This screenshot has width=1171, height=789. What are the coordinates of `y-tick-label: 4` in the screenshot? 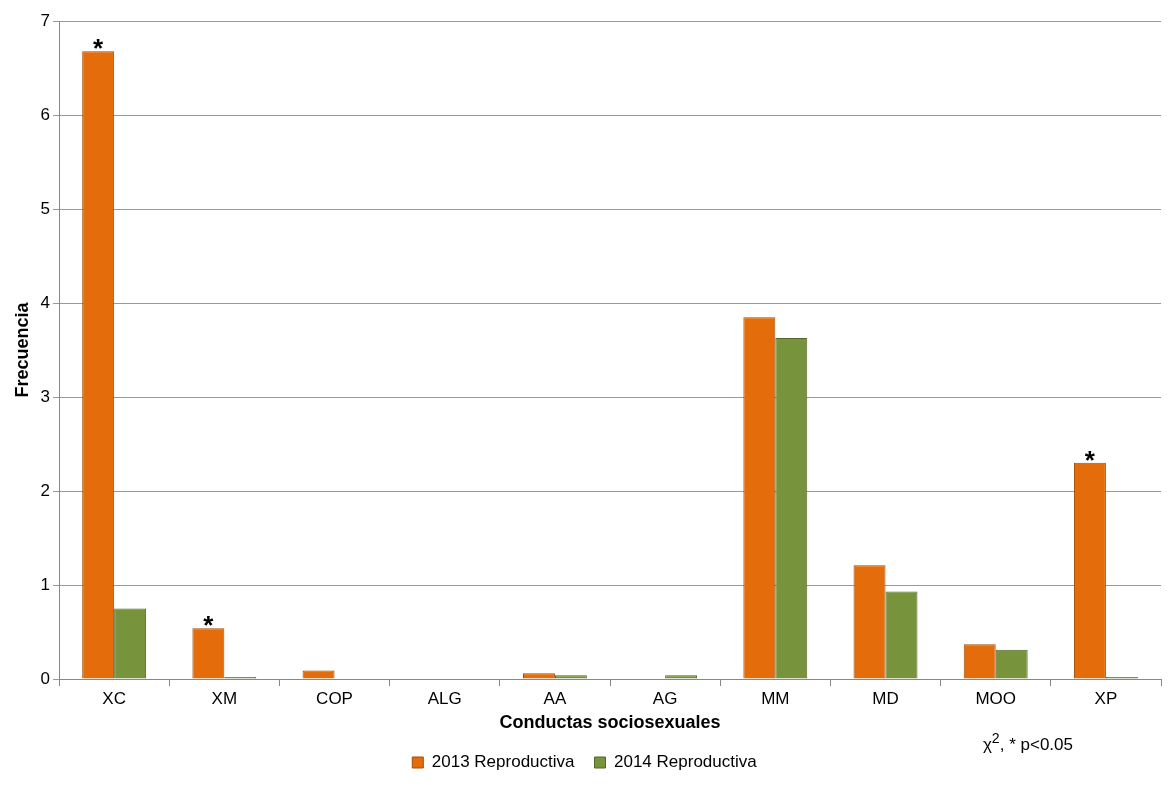 It's located at (45, 302).